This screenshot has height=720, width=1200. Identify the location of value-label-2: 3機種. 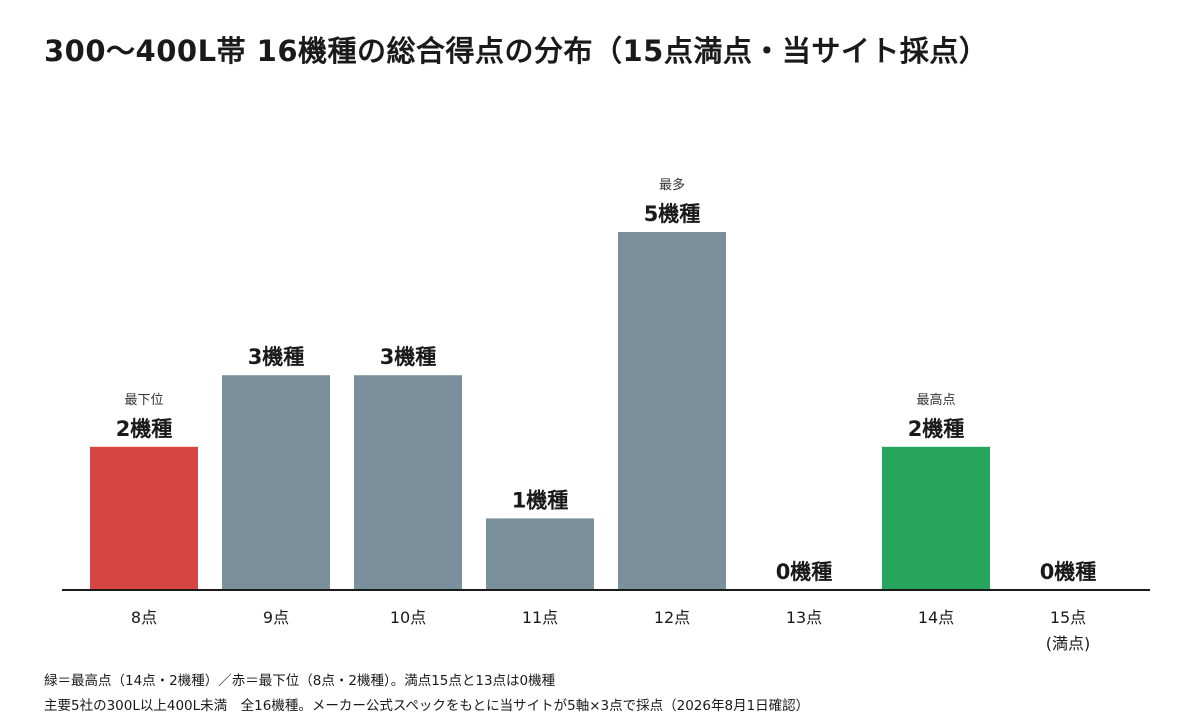
(408, 357).